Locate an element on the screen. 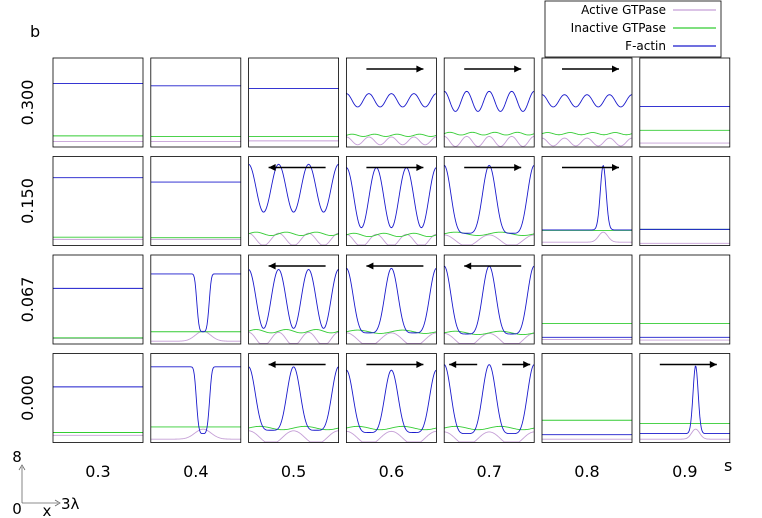 The width and height of the screenshot is (762, 518). panel-r3-c5 is located at coordinates (587, 398).